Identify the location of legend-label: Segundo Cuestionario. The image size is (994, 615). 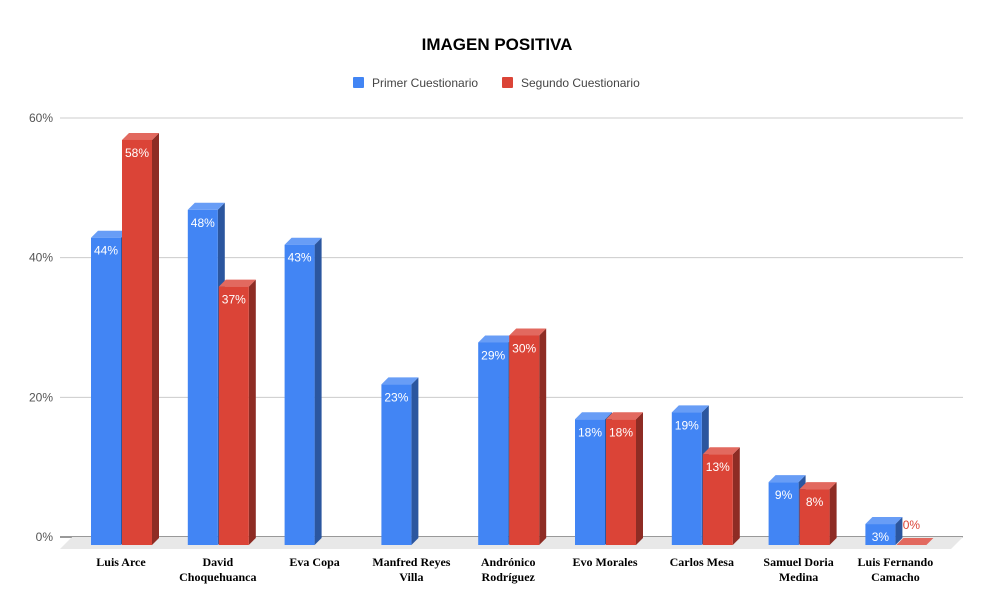
(580, 83).